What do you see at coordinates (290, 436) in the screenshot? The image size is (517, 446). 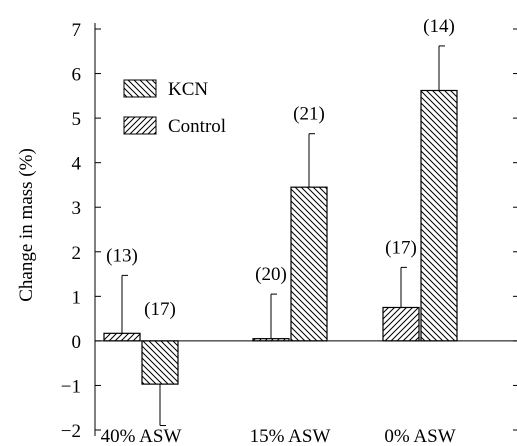 I see `x-tick-label: 15% ASW` at bounding box center [290, 436].